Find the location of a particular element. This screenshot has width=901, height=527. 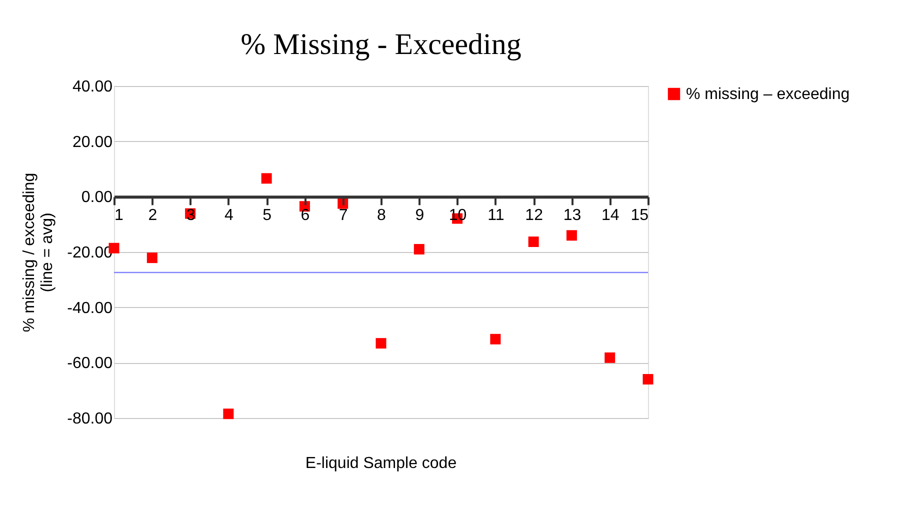

x-tick-label: 8 is located at coordinates (381, 215).